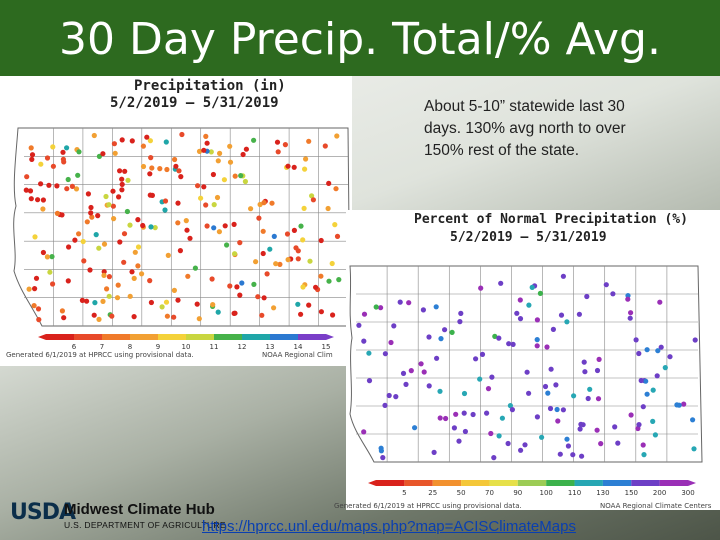  Describe the element at coordinates (130, 347) in the screenshot. I see `scale-label: 8` at that location.